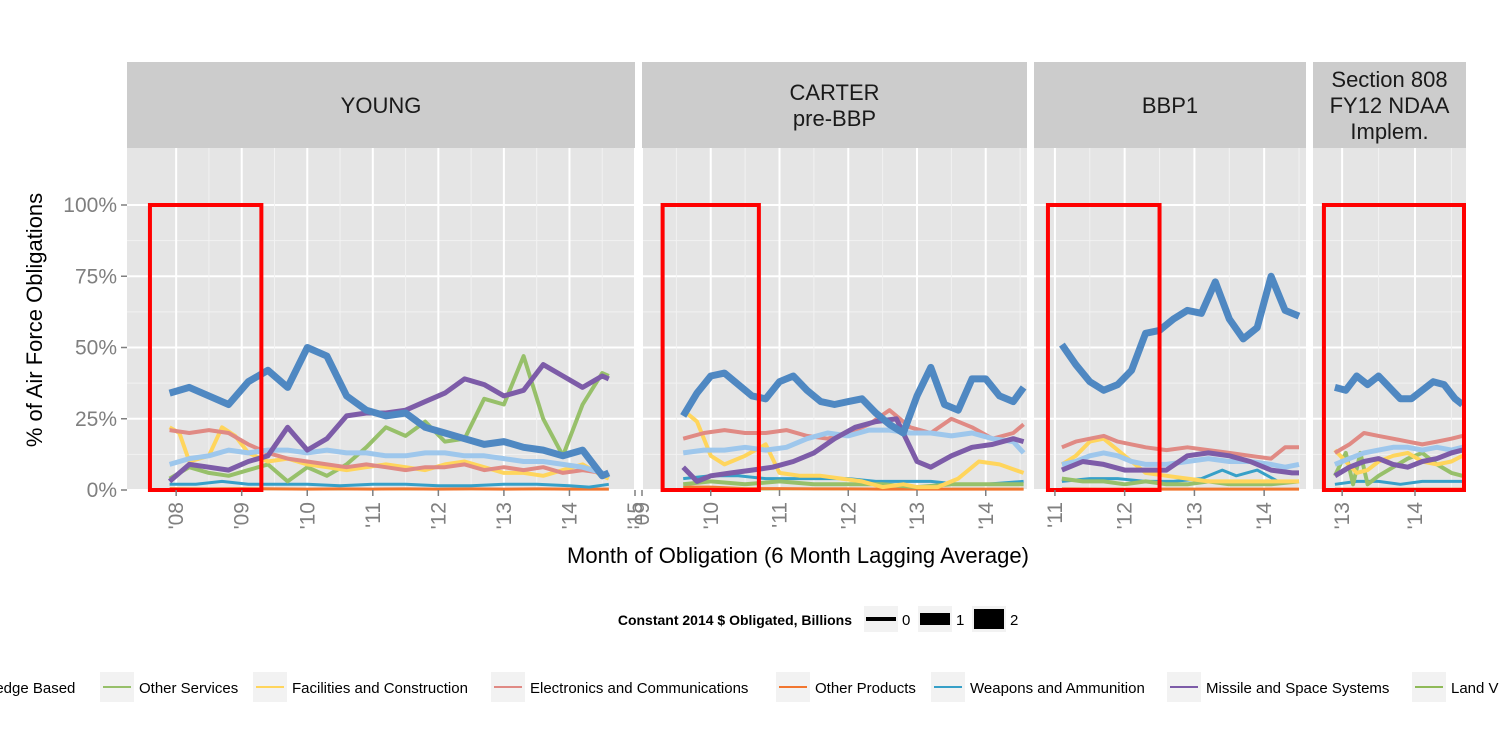 The height and width of the screenshot is (750, 1500). Describe the element at coordinates (96, 276) in the screenshot. I see `y-tick-label: 75%` at that location.